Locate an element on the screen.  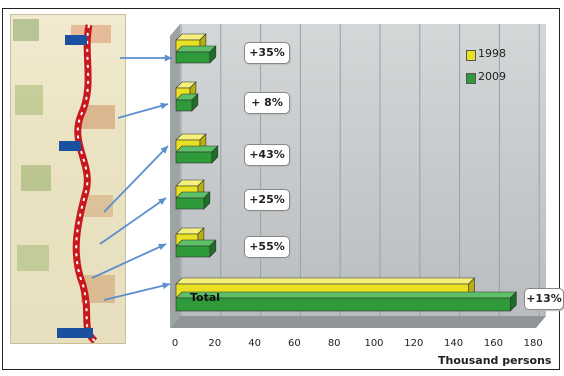
growth-badge: +55% is located at coordinates (267, 247).